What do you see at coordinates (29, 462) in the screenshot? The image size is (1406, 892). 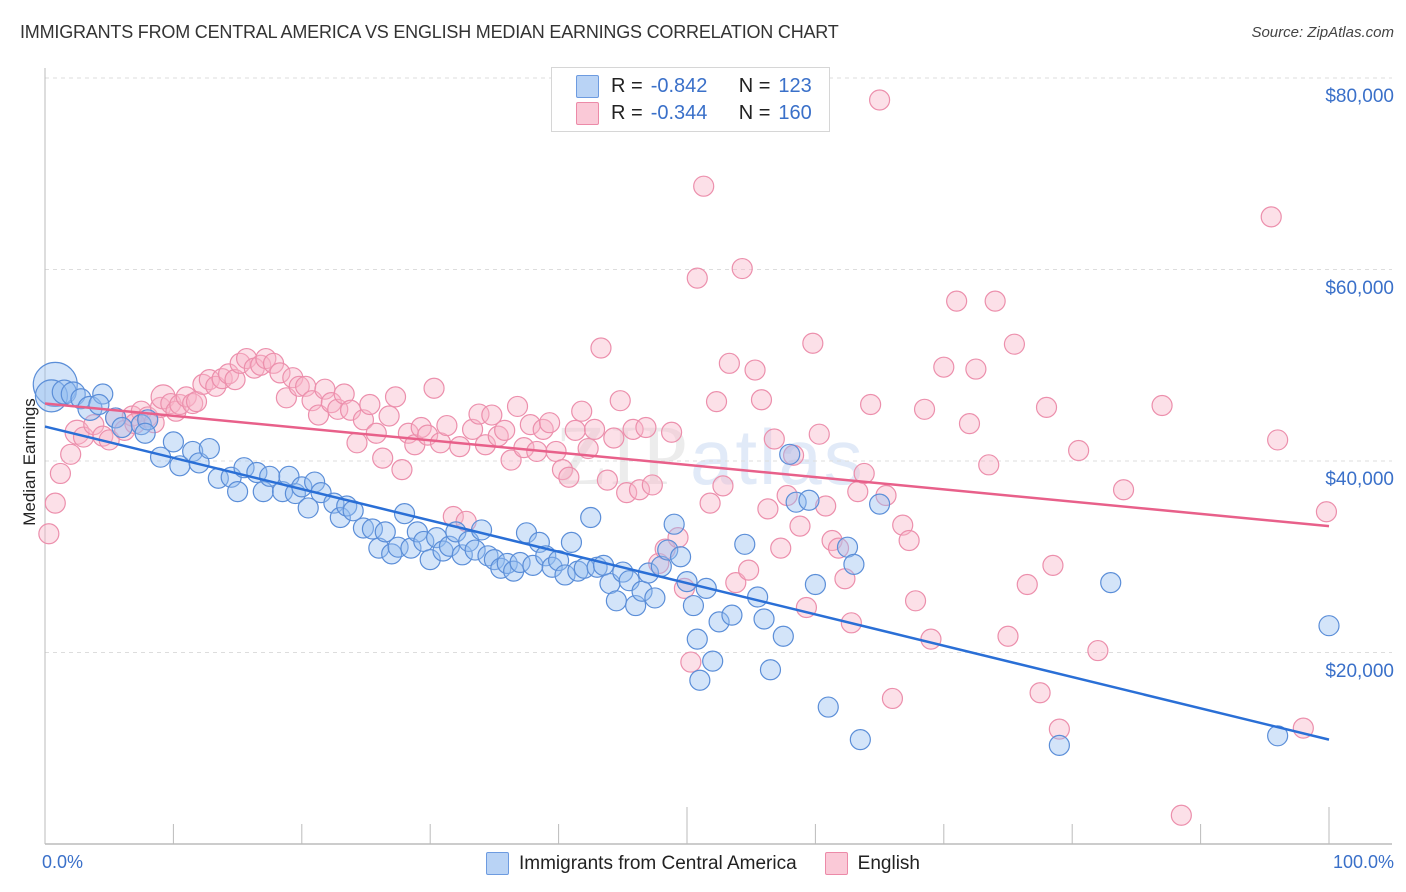 I see `y-axis-title: Median Earnings` at bounding box center [29, 462].